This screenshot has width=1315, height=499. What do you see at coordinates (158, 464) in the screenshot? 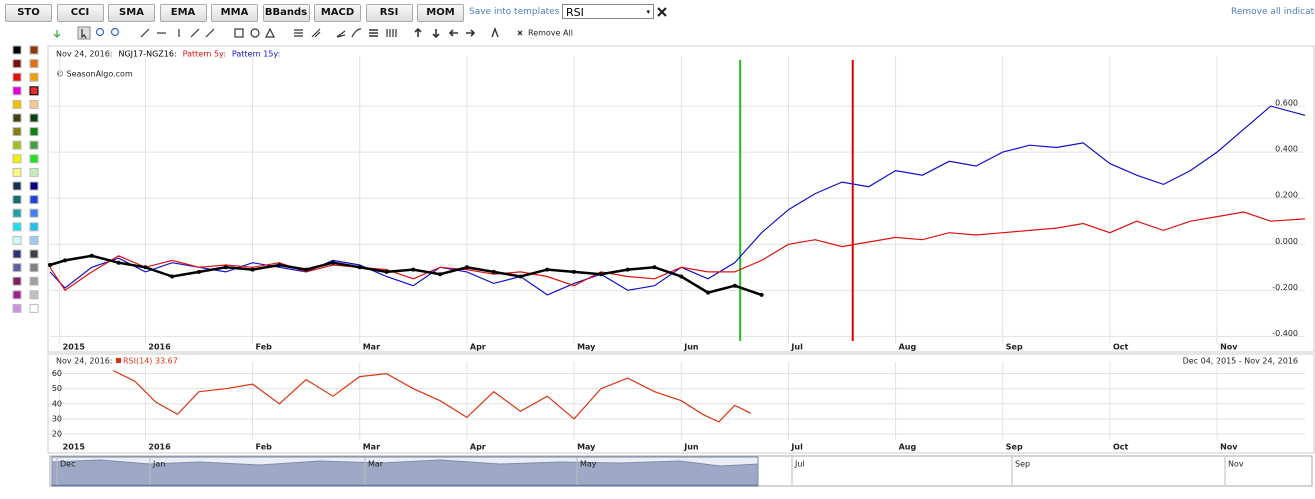
I see `navigator-label: Jan` at bounding box center [158, 464].